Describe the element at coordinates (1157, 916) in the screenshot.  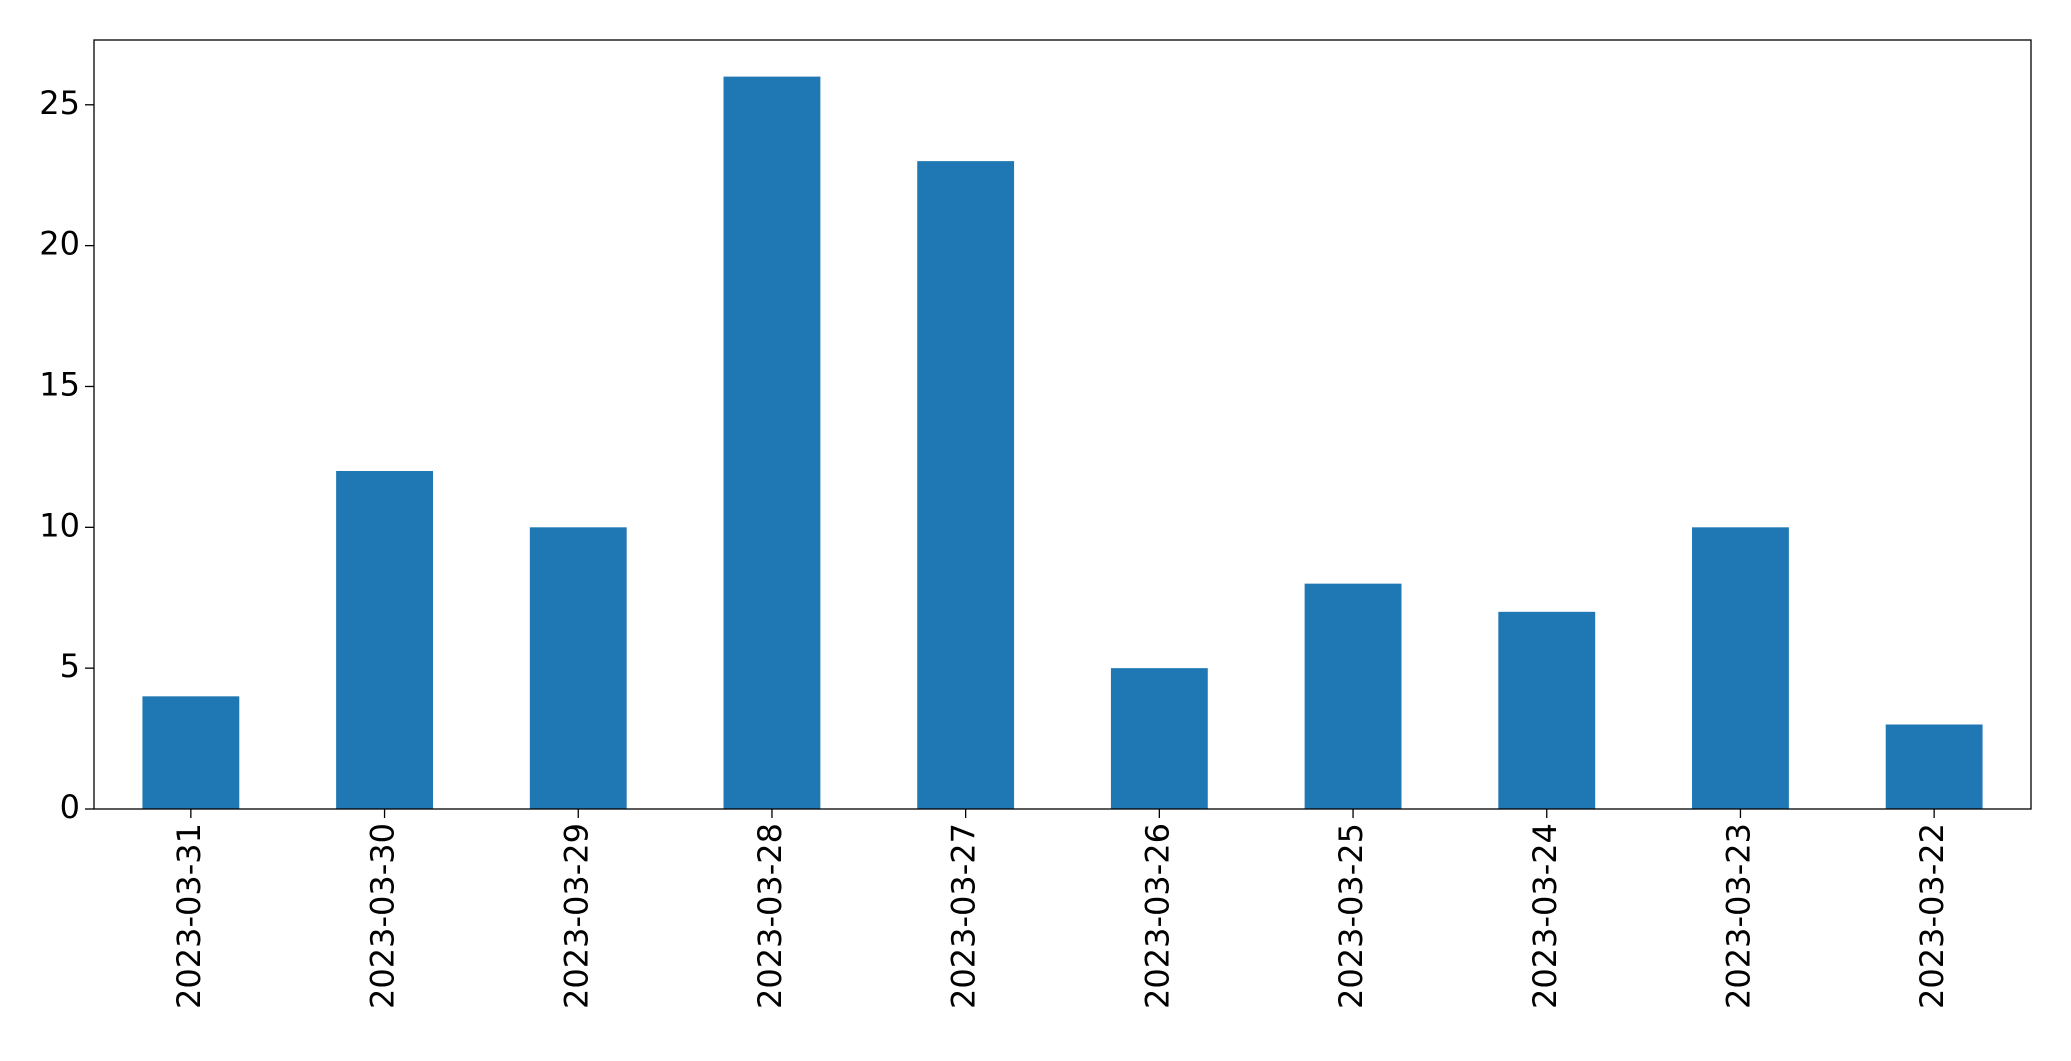
I see `x-tick-label: 2023-03-26` at that location.